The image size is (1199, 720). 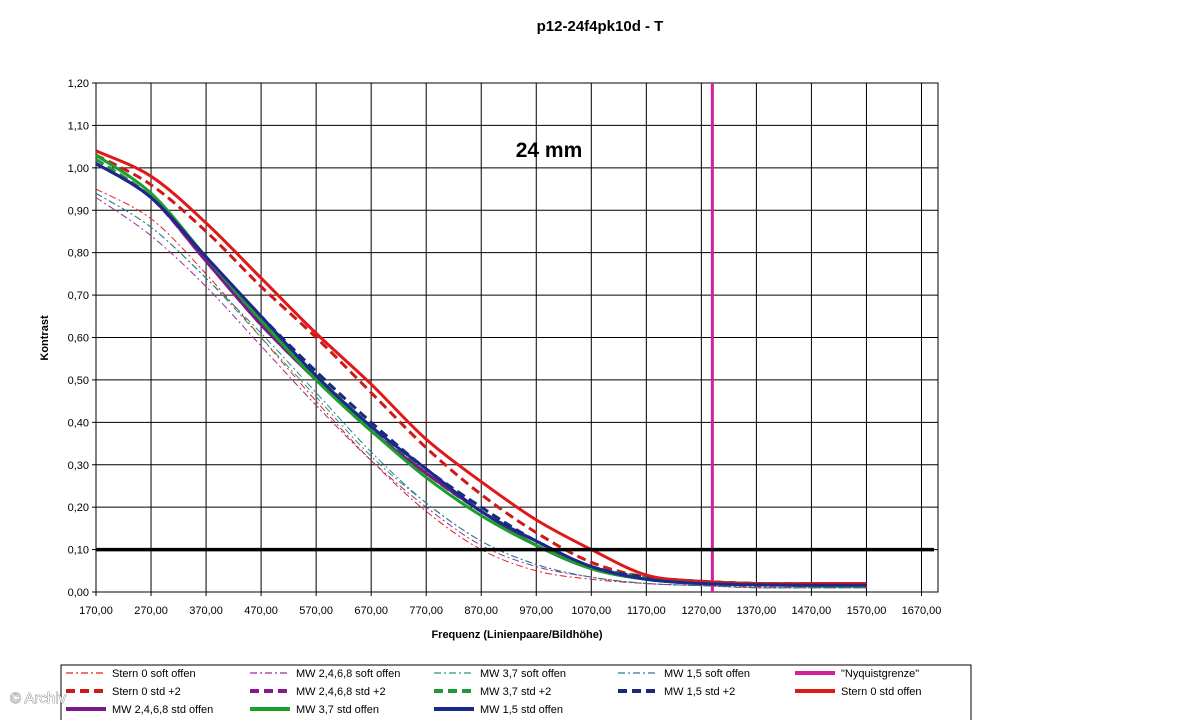 I want to click on legend-label: MW 3,7 std +2, so click(x=515, y=692).